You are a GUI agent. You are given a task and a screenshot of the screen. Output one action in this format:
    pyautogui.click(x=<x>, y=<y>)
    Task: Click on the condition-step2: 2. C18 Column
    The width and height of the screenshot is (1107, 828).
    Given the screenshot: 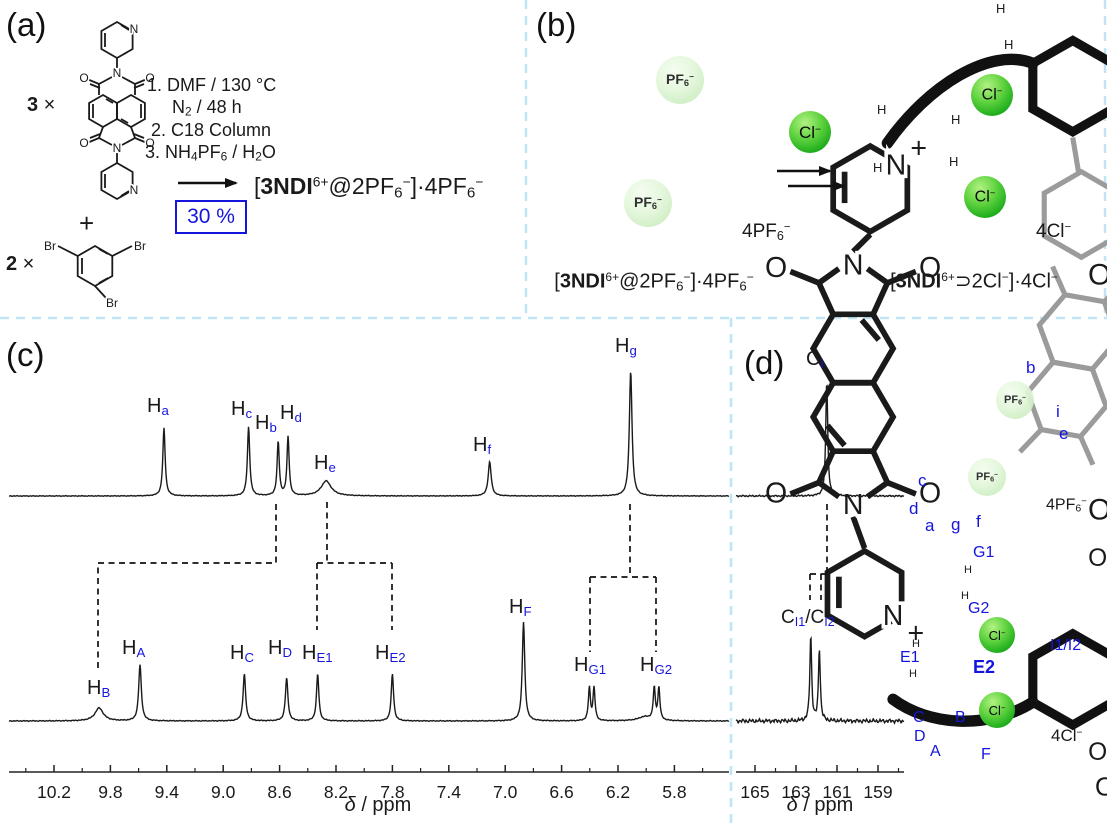 What is the action you would take?
    pyautogui.click(x=211, y=130)
    